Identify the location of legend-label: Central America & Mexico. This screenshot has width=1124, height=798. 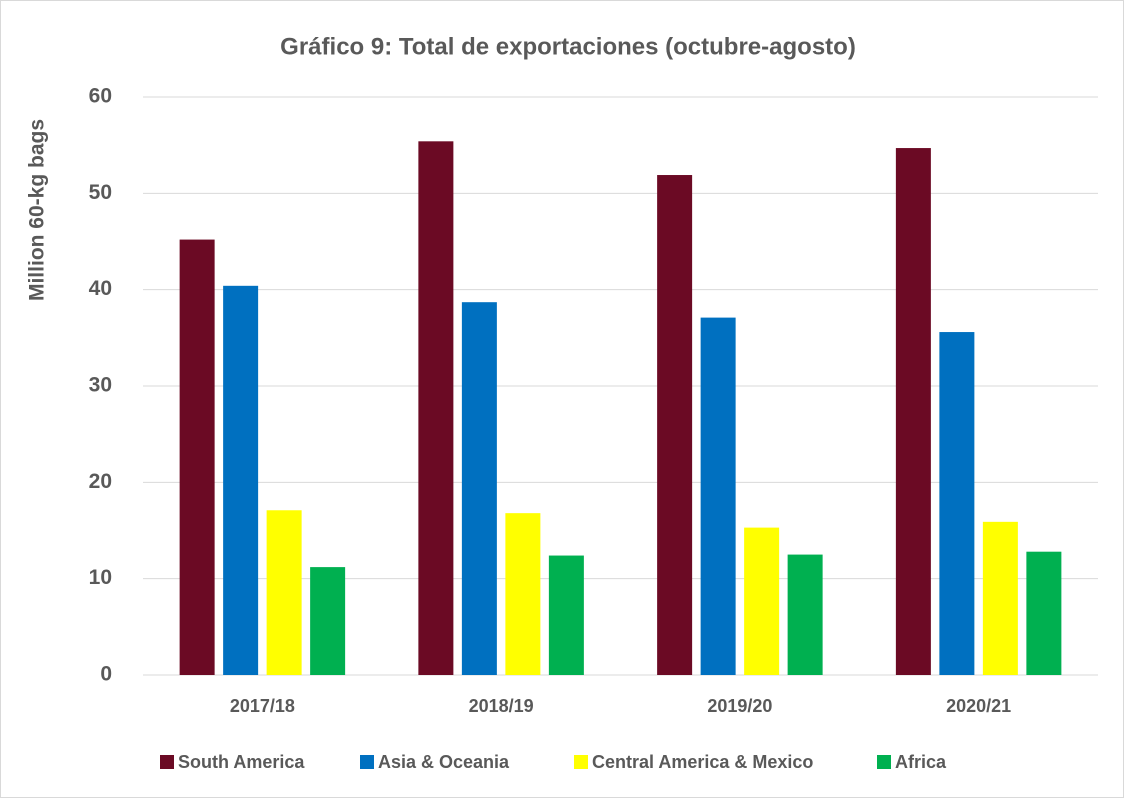
(702, 762).